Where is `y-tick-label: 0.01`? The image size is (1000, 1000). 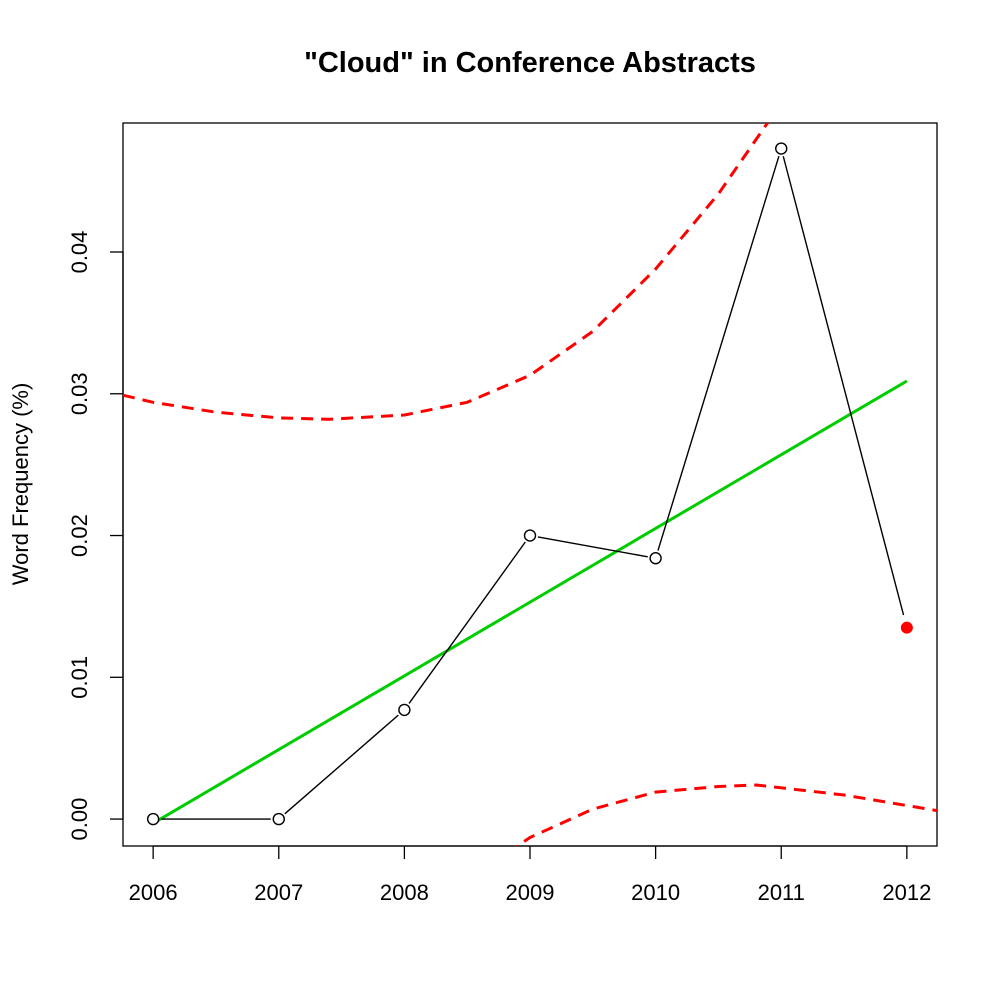
y-tick-label: 0.01 is located at coordinates (79, 677).